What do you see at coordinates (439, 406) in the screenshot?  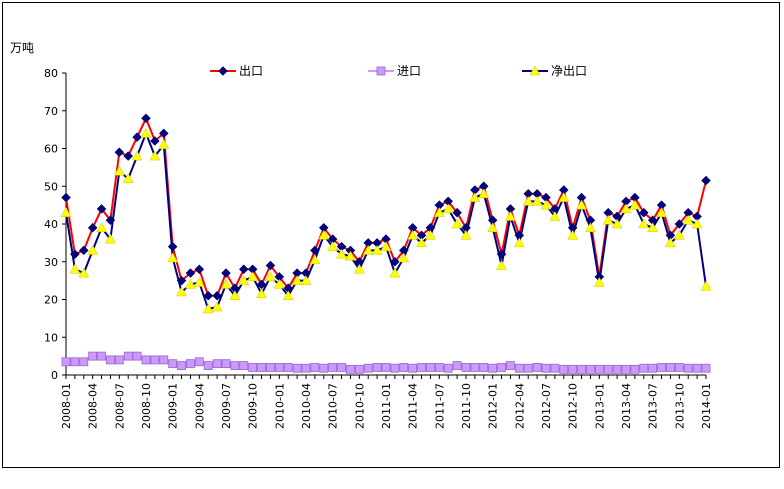 I see `x-tick-label: 2011-07` at bounding box center [439, 406].